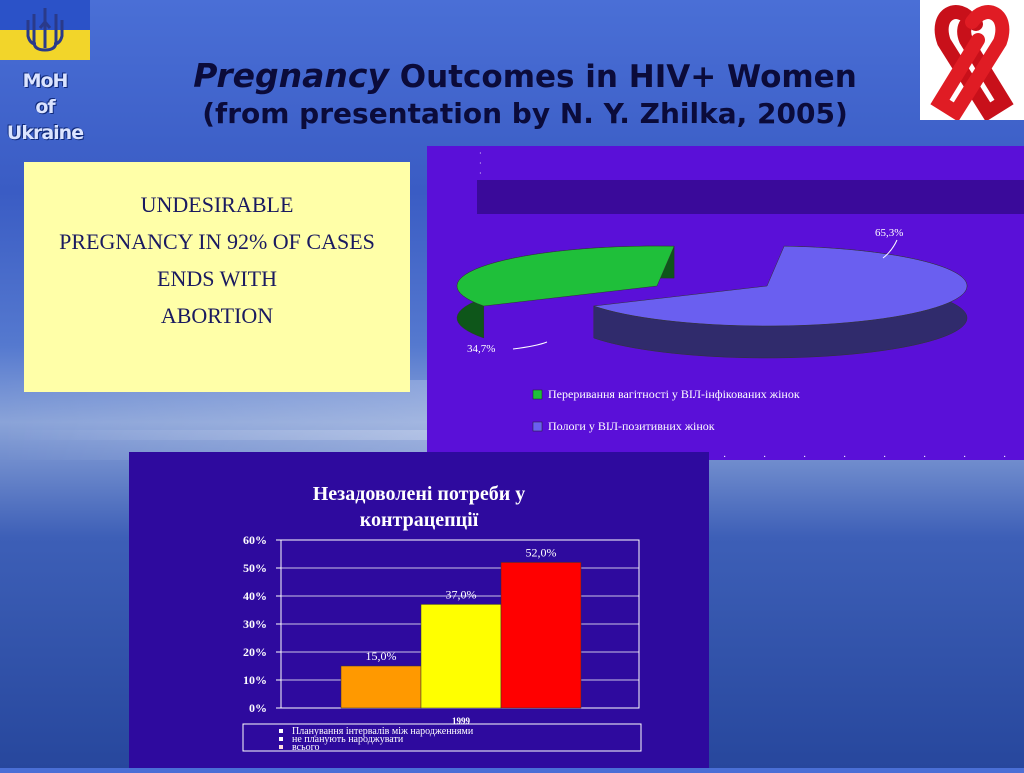 The width and height of the screenshot is (1024, 773). I want to click on bar-y-tick-label: 50%, so click(255, 568).